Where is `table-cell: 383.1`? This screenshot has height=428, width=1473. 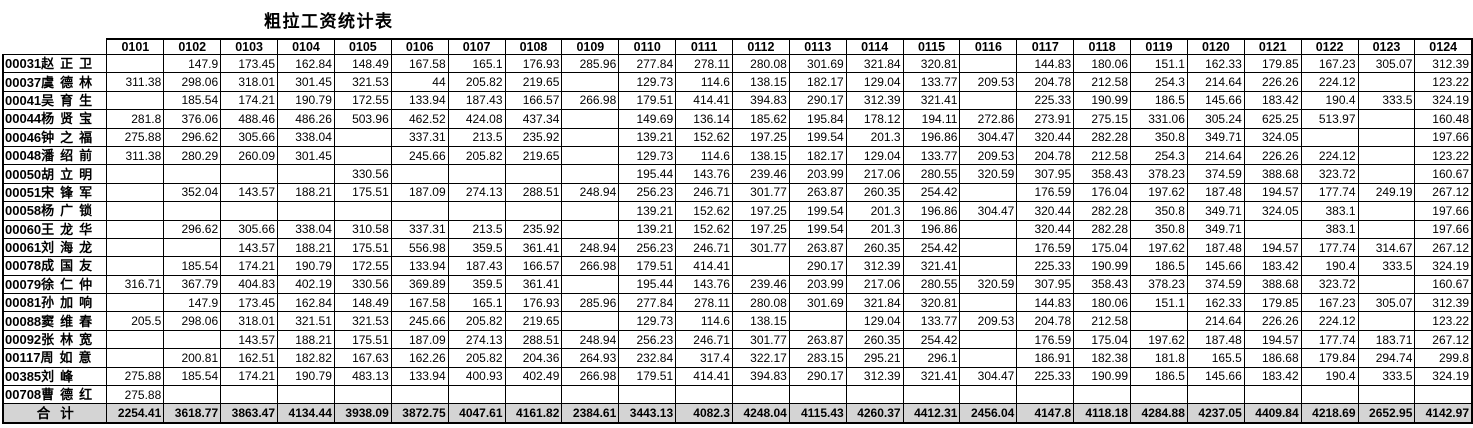 table-cell: 383.1 is located at coordinates (1329, 211).